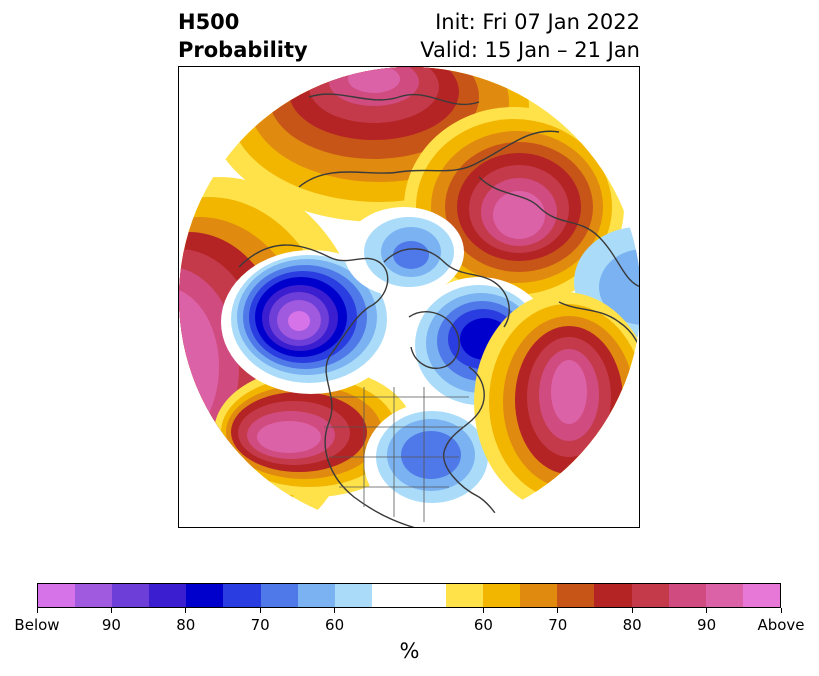  I want to click on colorbar-ticks, so click(409, 612).